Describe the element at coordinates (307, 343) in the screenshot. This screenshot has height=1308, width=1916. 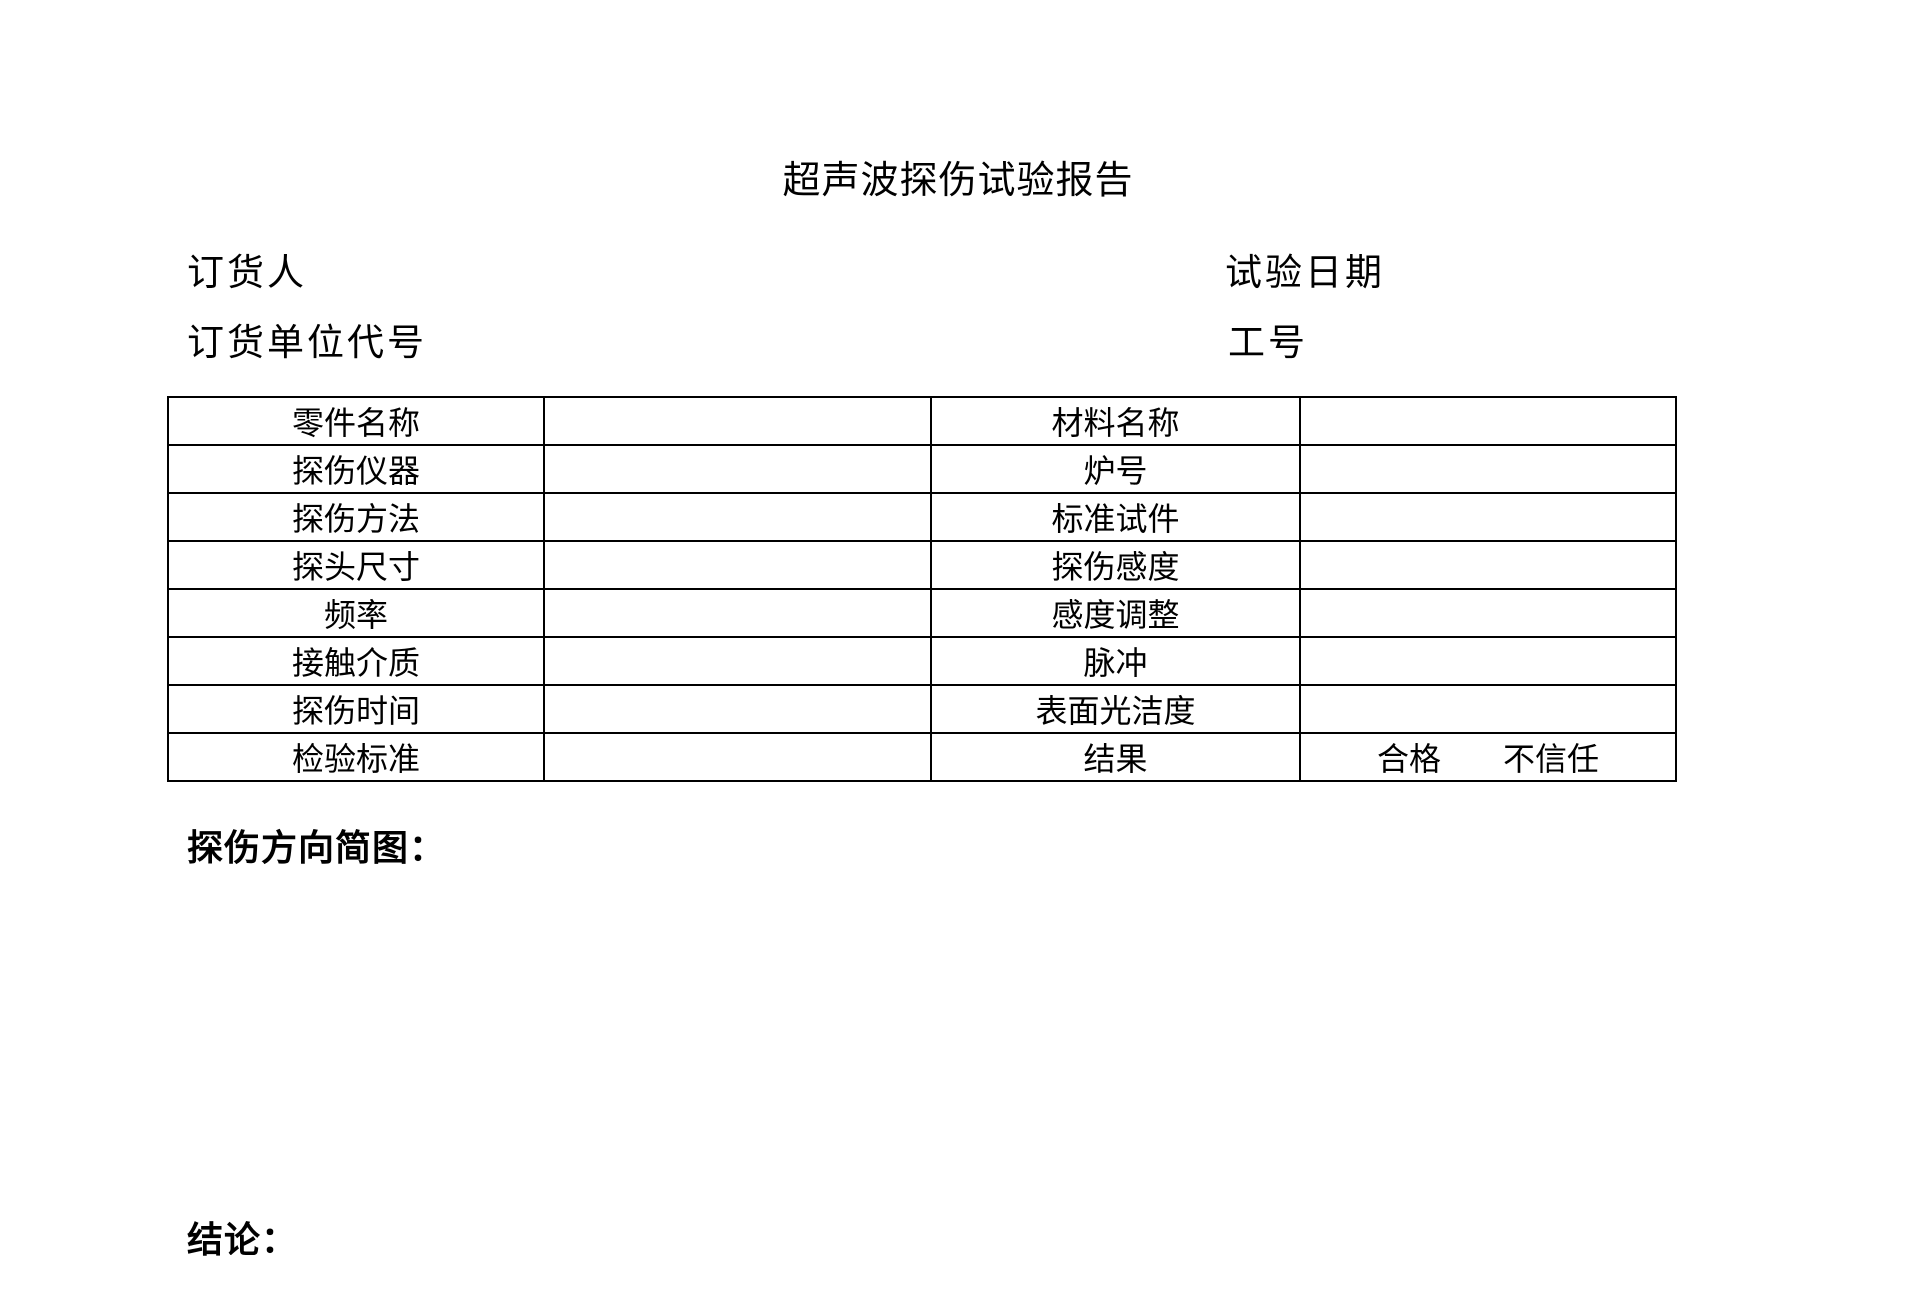
I see `order-unit-code-label: 订货单位代号` at that location.